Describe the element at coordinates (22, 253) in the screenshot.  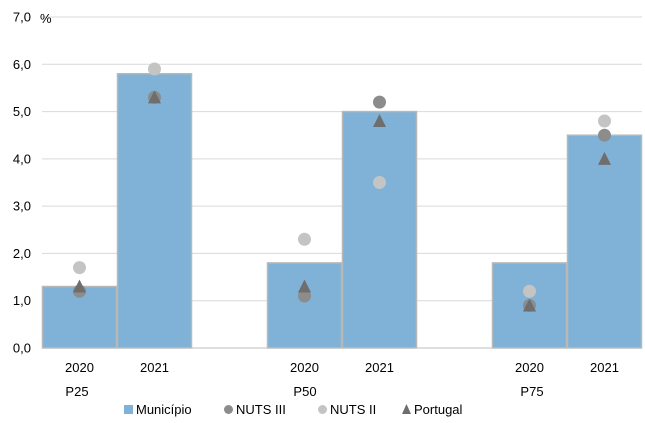
I see `y-tick-label: 2,0` at that location.